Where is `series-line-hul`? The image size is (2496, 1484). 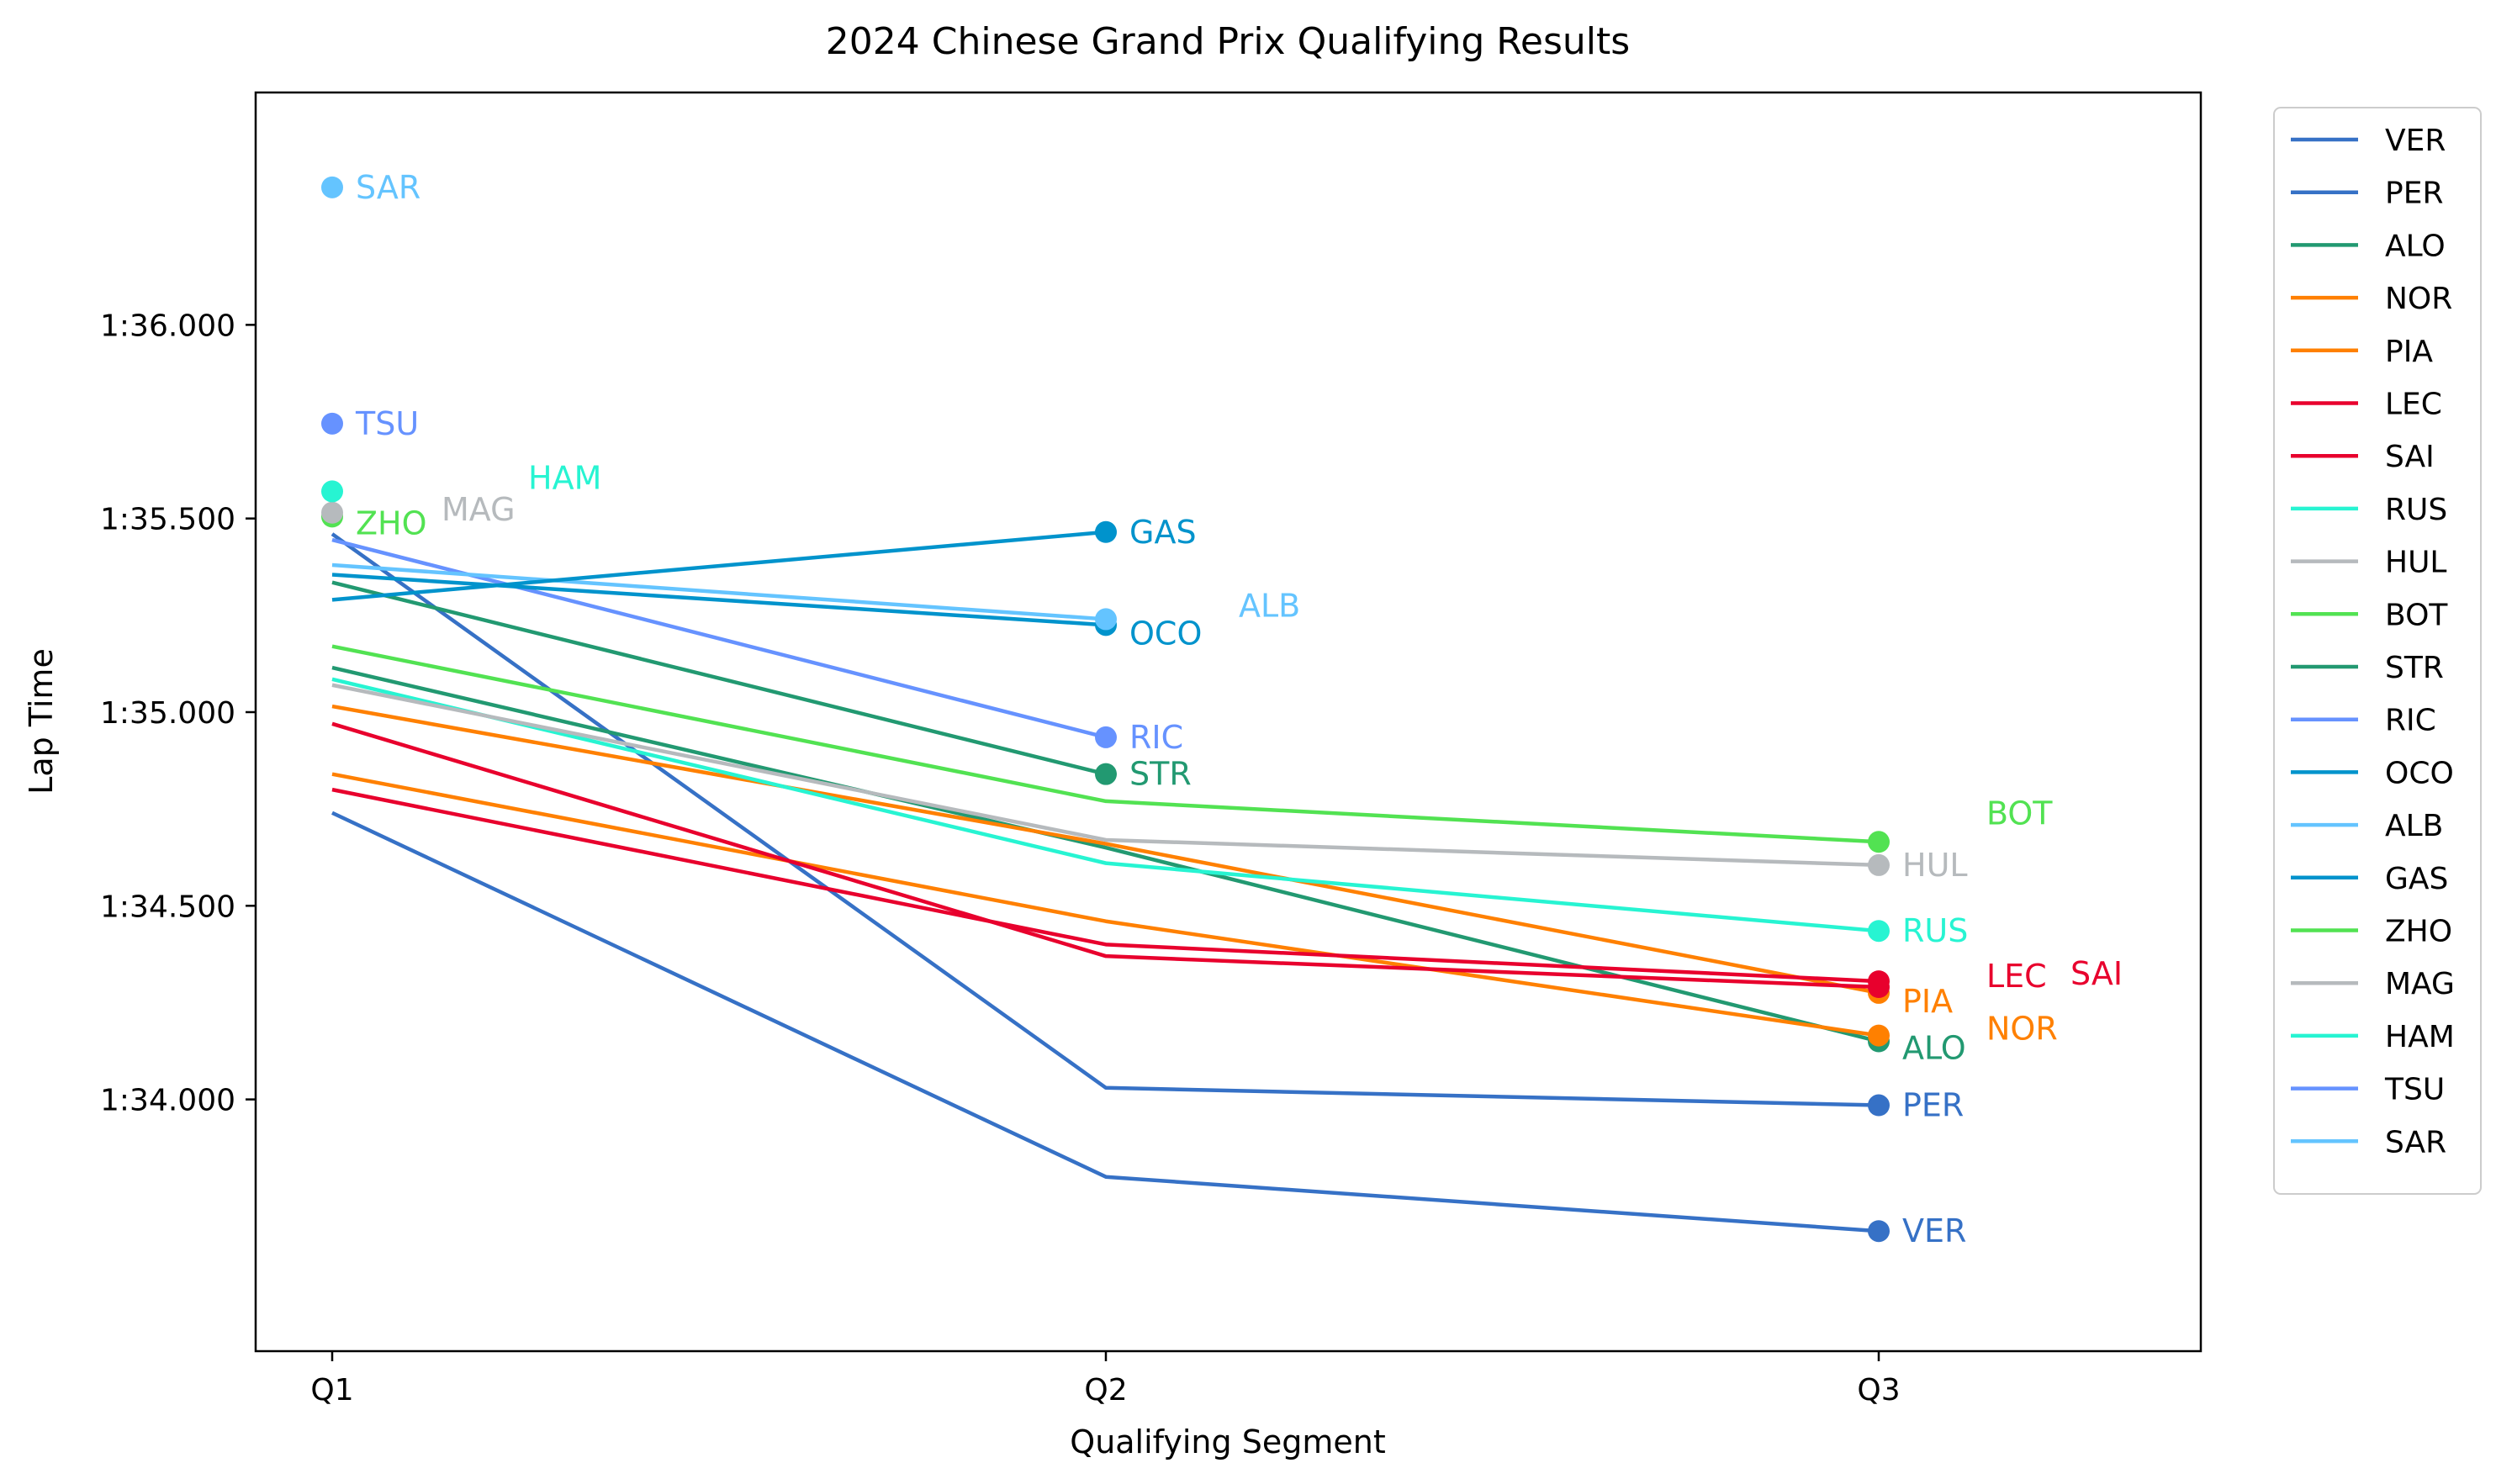 series-line-hul is located at coordinates (1105, 775).